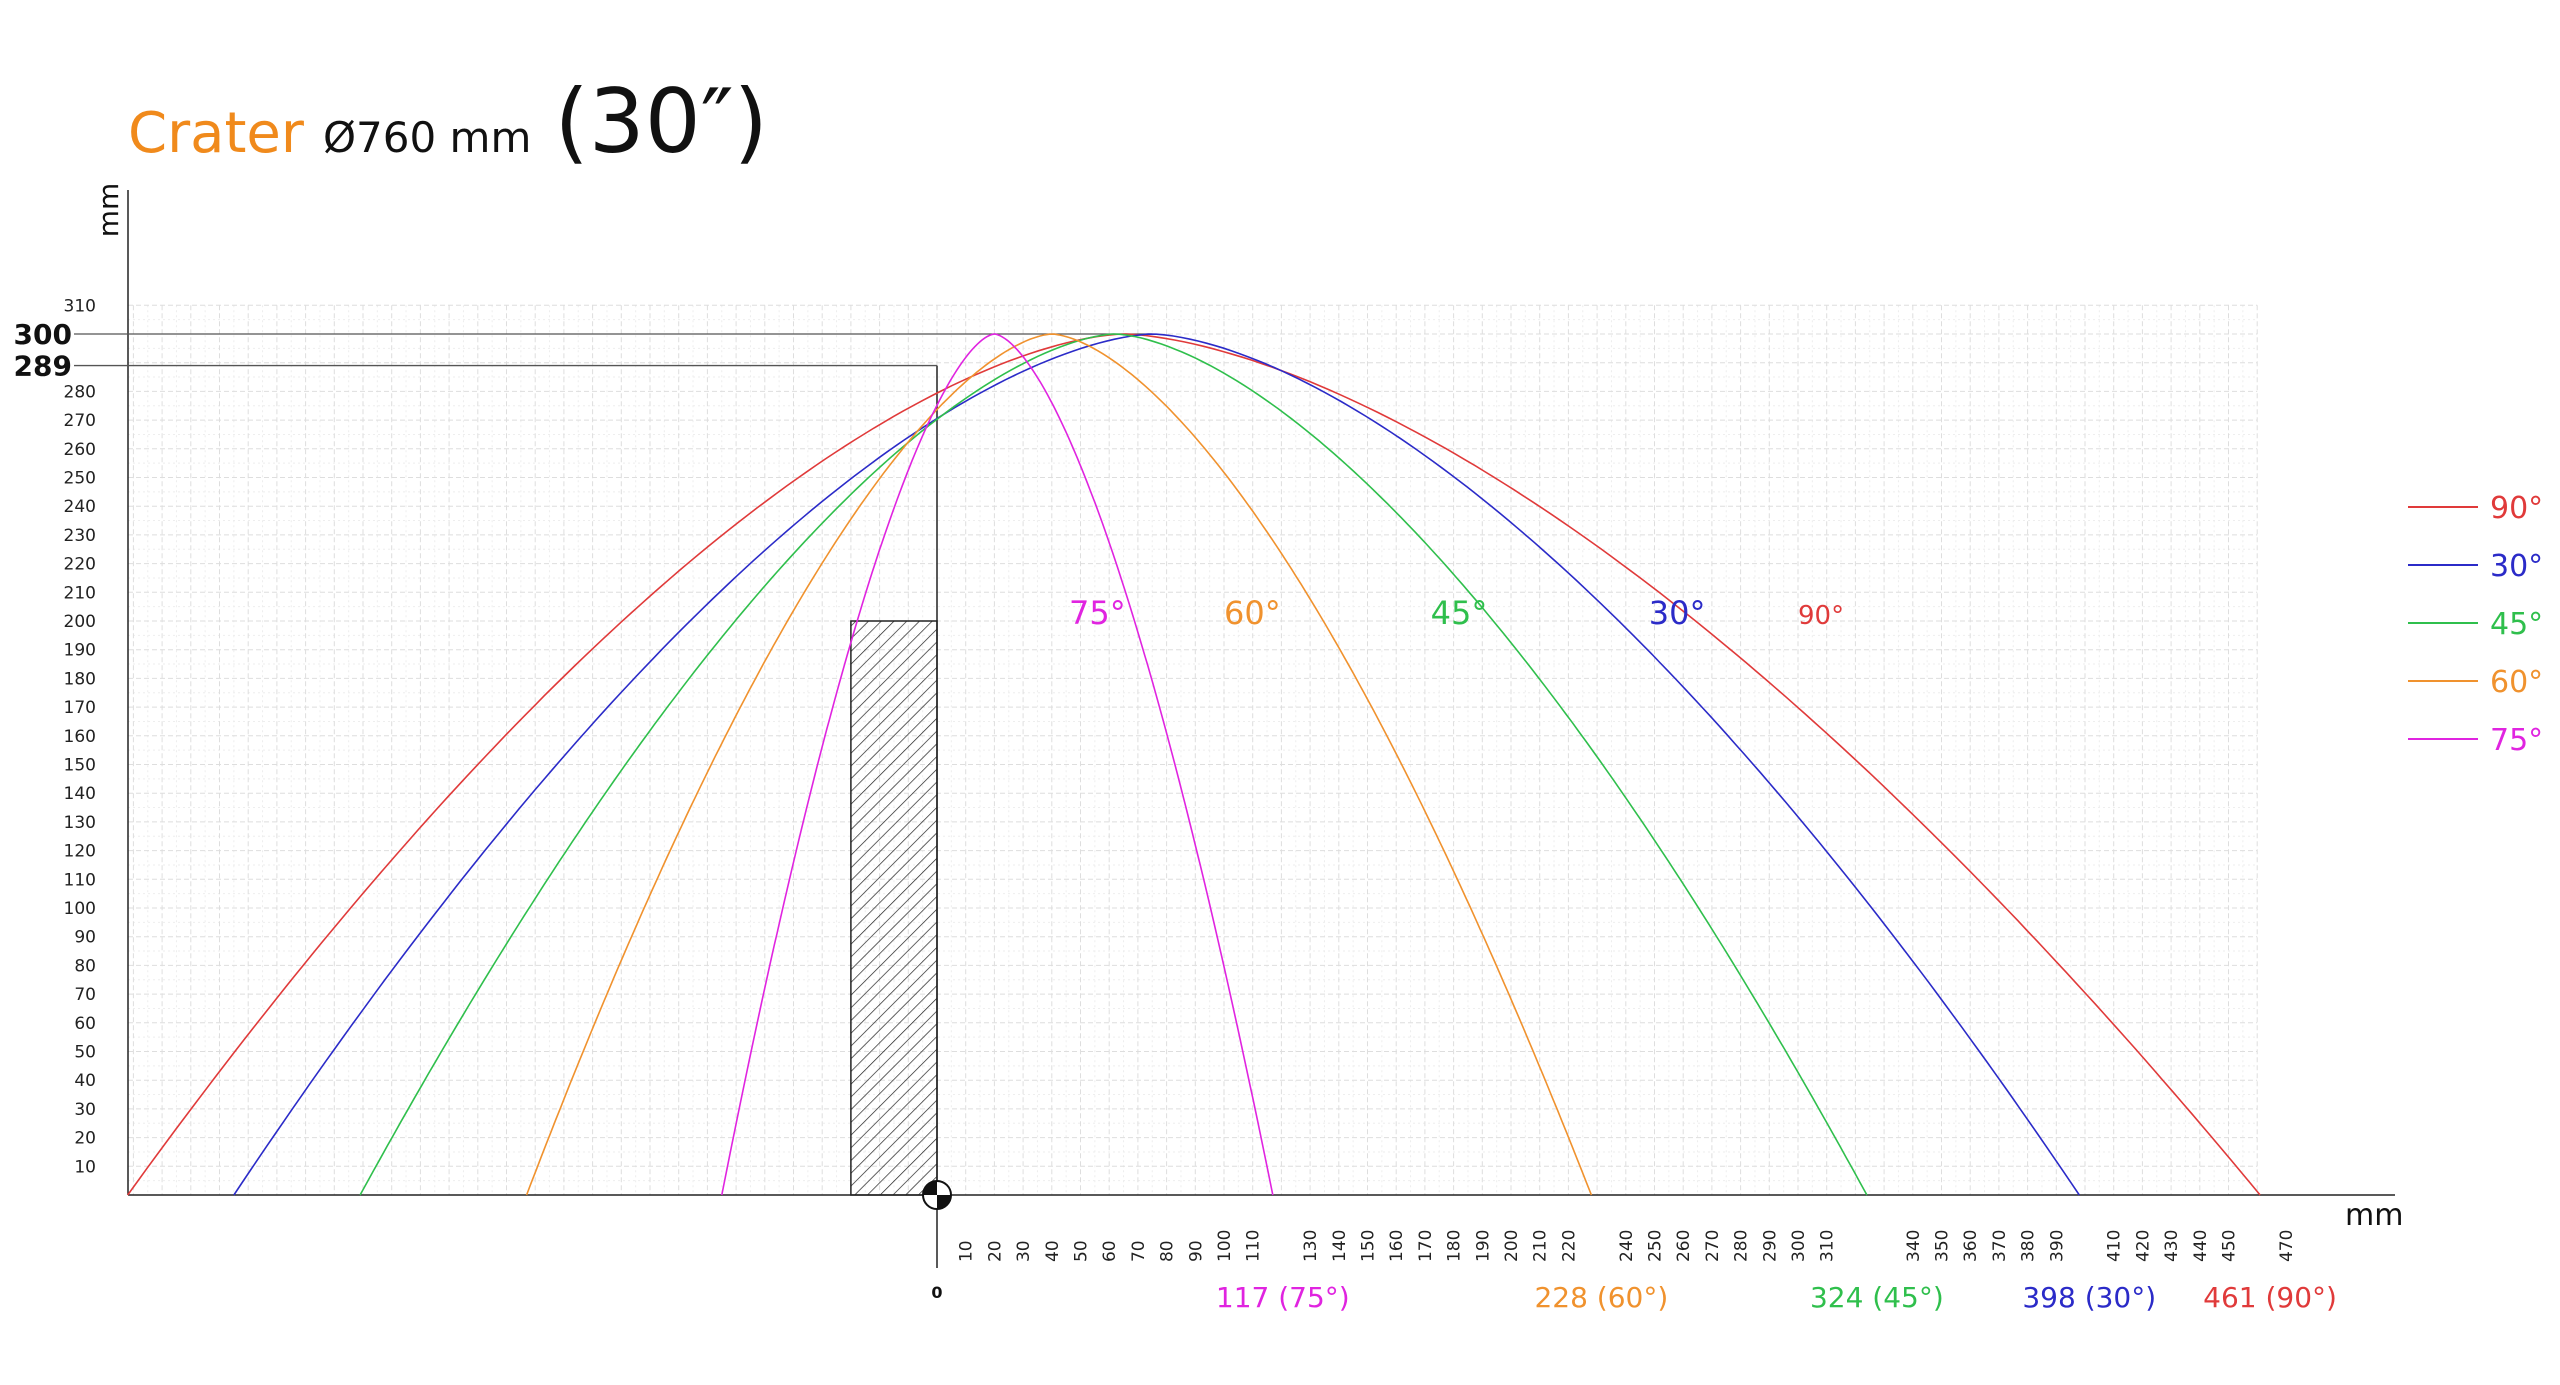 This screenshot has height=1385, width=2560. Describe the element at coordinates (2475, 624) in the screenshot. I see `legend: 90° 30° 45° 60° 75°` at that location.